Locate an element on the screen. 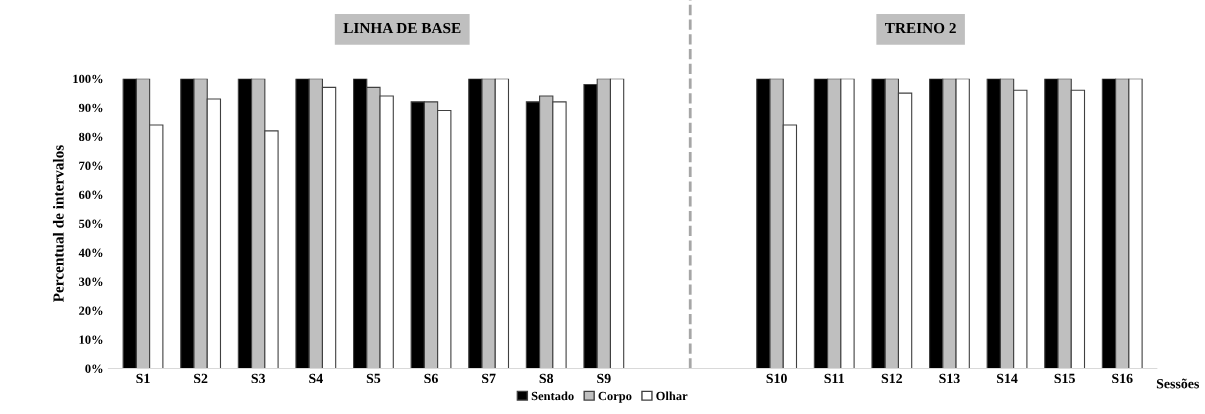  x-tick-label: S8 is located at coordinates (546, 378).